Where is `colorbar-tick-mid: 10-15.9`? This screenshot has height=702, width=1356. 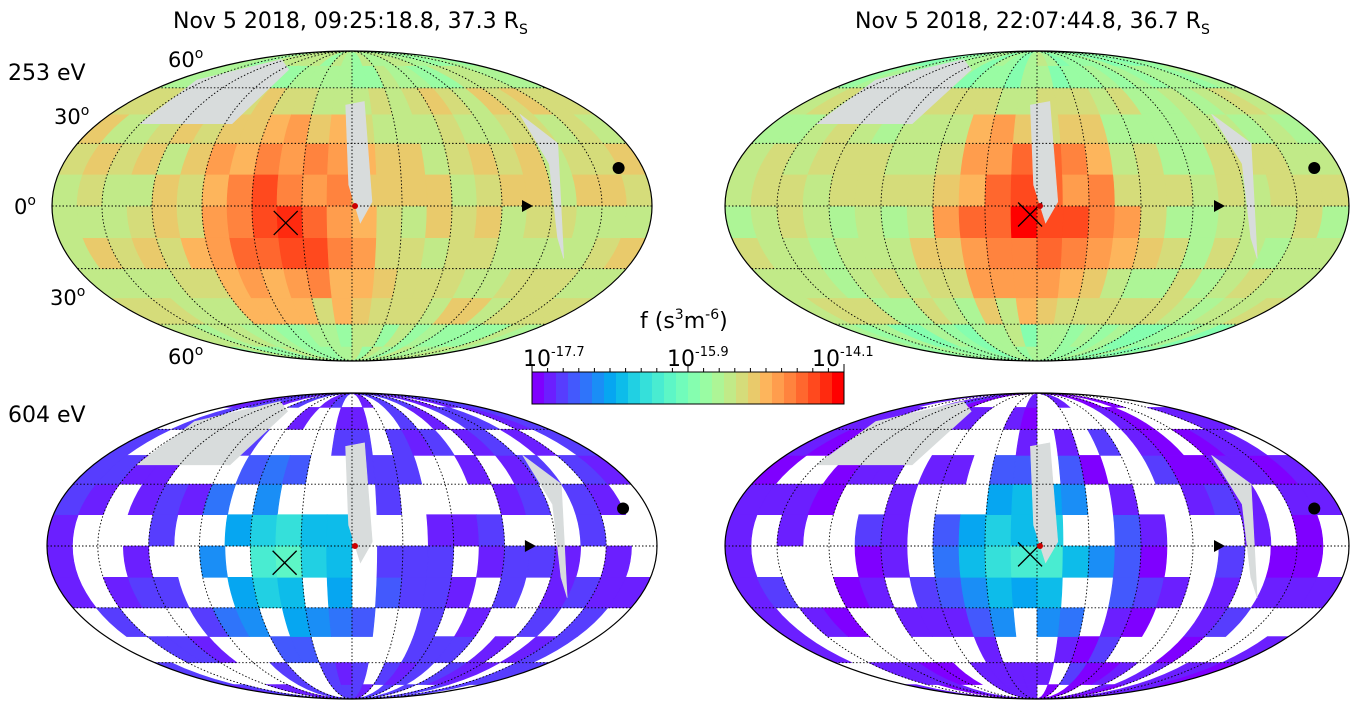 colorbar-tick-mid: 10-15.9 is located at coordinates (698, 358).